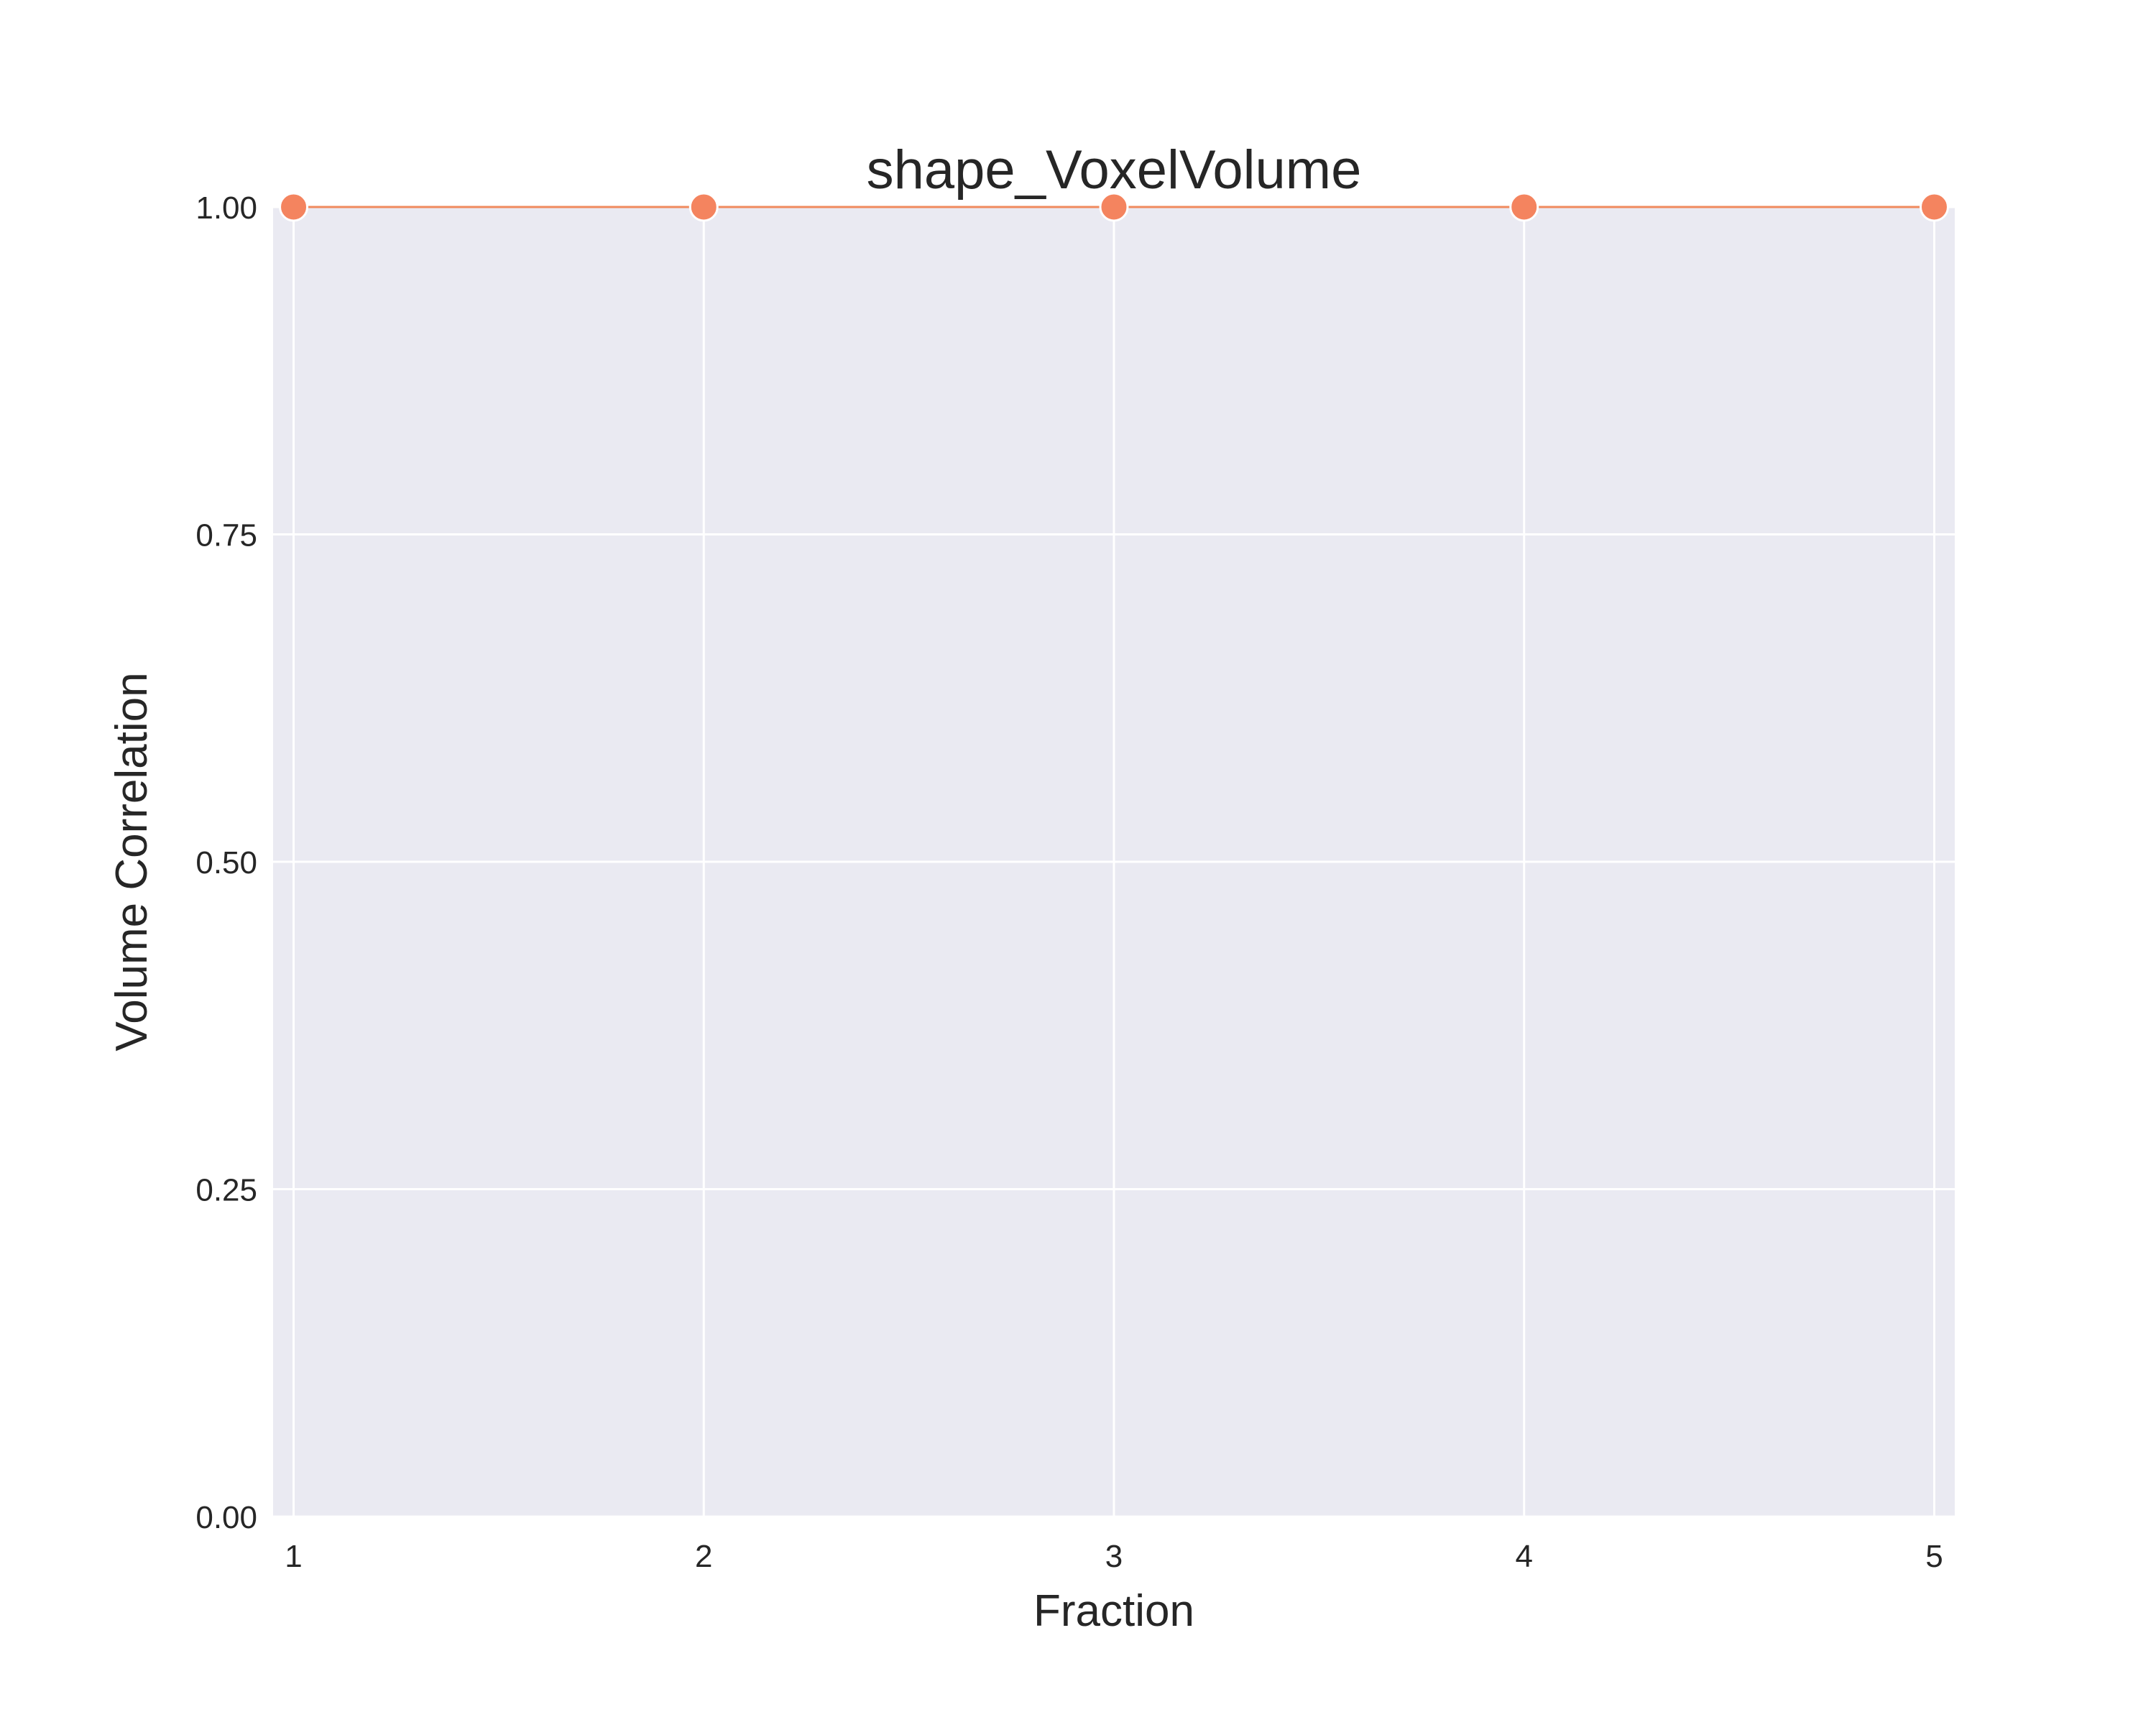 This screenshot has height=1725, width=2156. I want to click on x-tick-label: 5, so click(1934, 1556).